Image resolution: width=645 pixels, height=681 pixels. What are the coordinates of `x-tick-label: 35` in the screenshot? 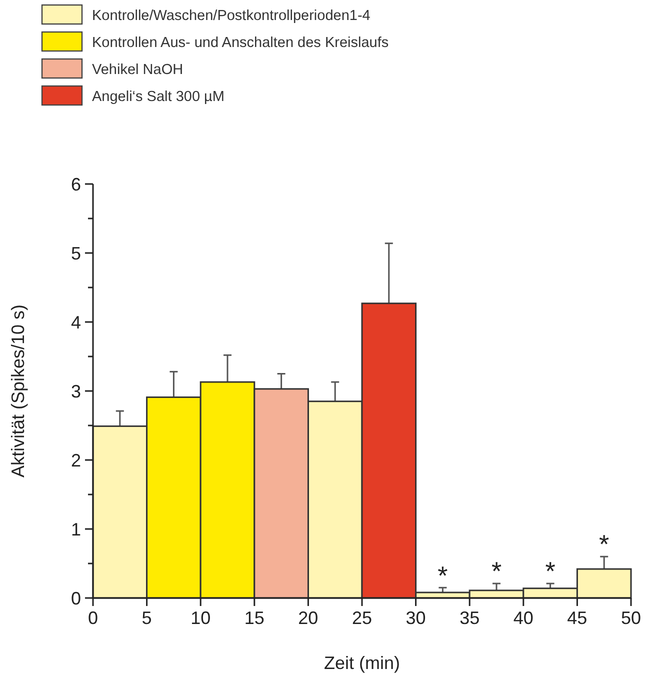 It's located at (470, 618).